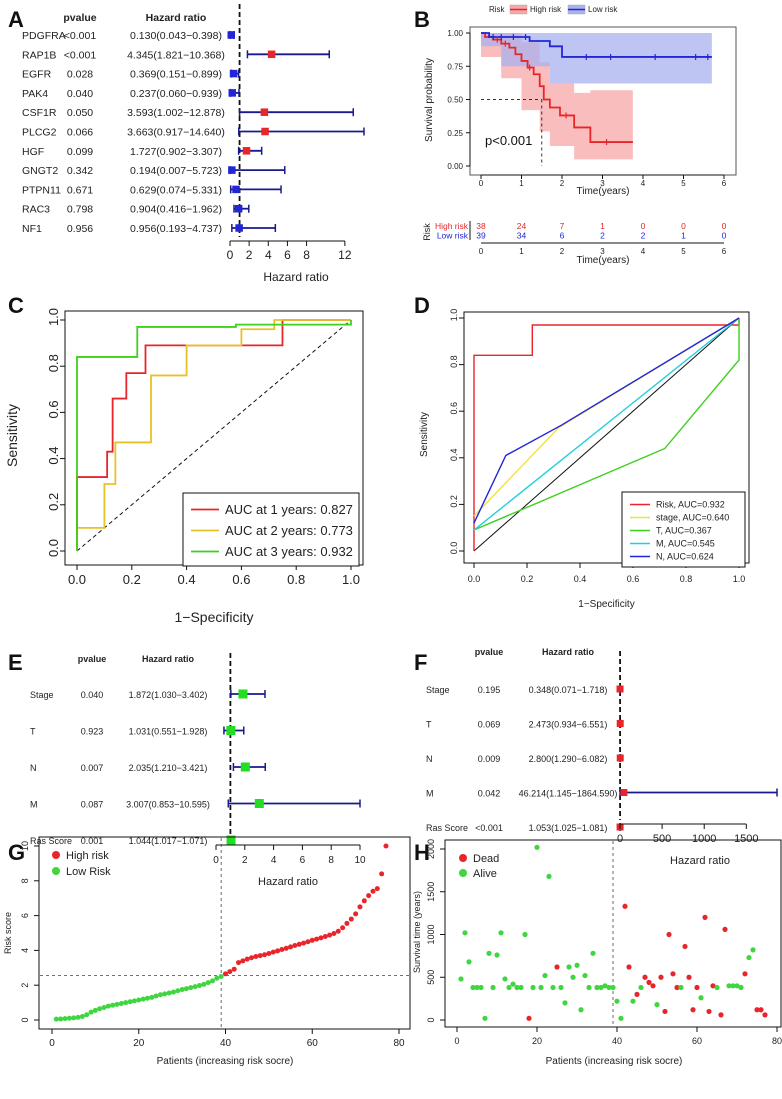 This screenshot has width=782, height=1099. I want to click on legend-label-2: T, AUC=0.367, so click(684, 531).